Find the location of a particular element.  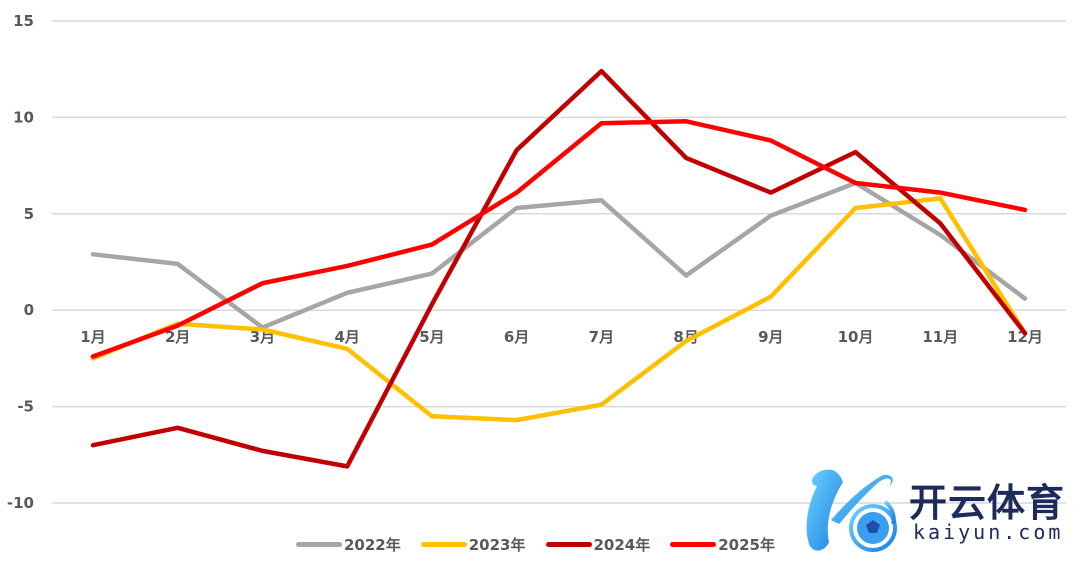

x-tick-label: 12月 is located at coordinates (1025, 337).